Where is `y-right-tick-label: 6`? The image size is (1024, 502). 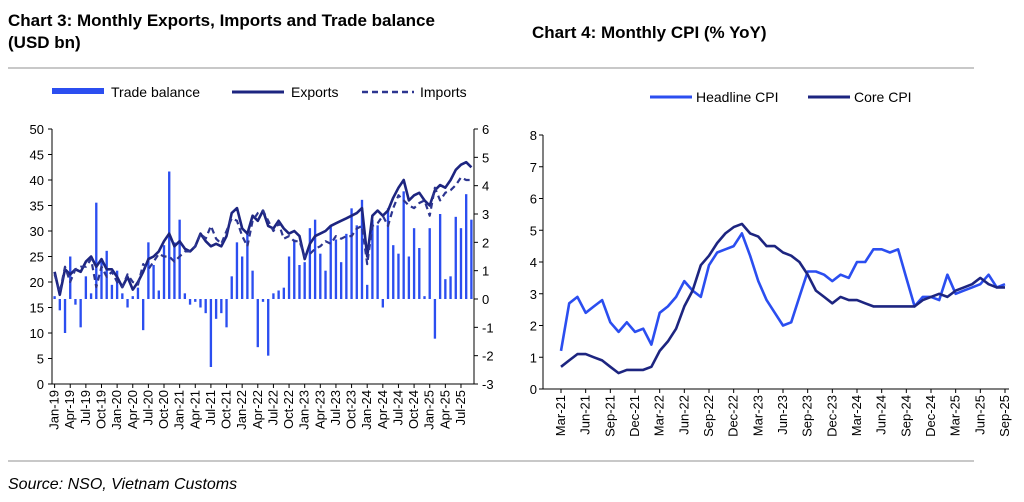
y-right-tick-label: 6 is located at coordinates (485, 129).